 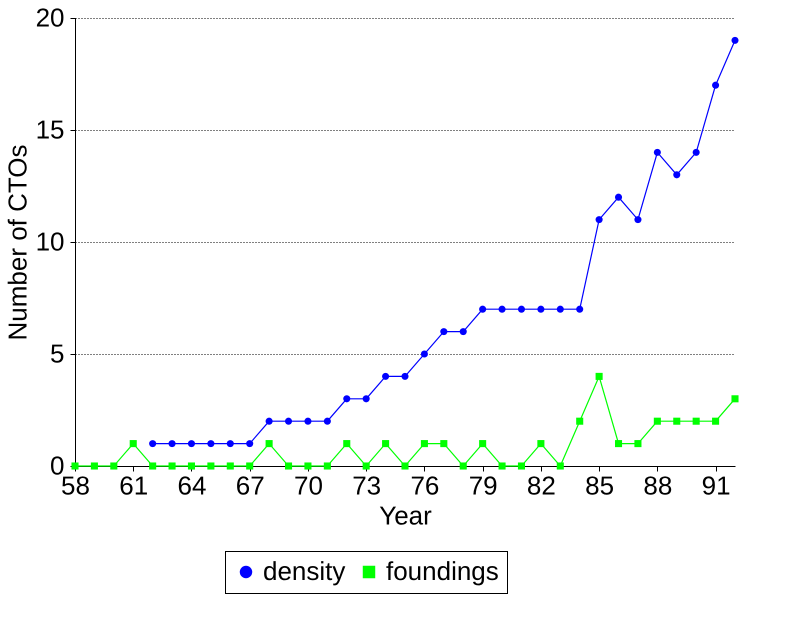 What do you see at coordinates (308, 485) in the screenshot?
I see `x-tick-label: 70` at bounding box center [308, 485].